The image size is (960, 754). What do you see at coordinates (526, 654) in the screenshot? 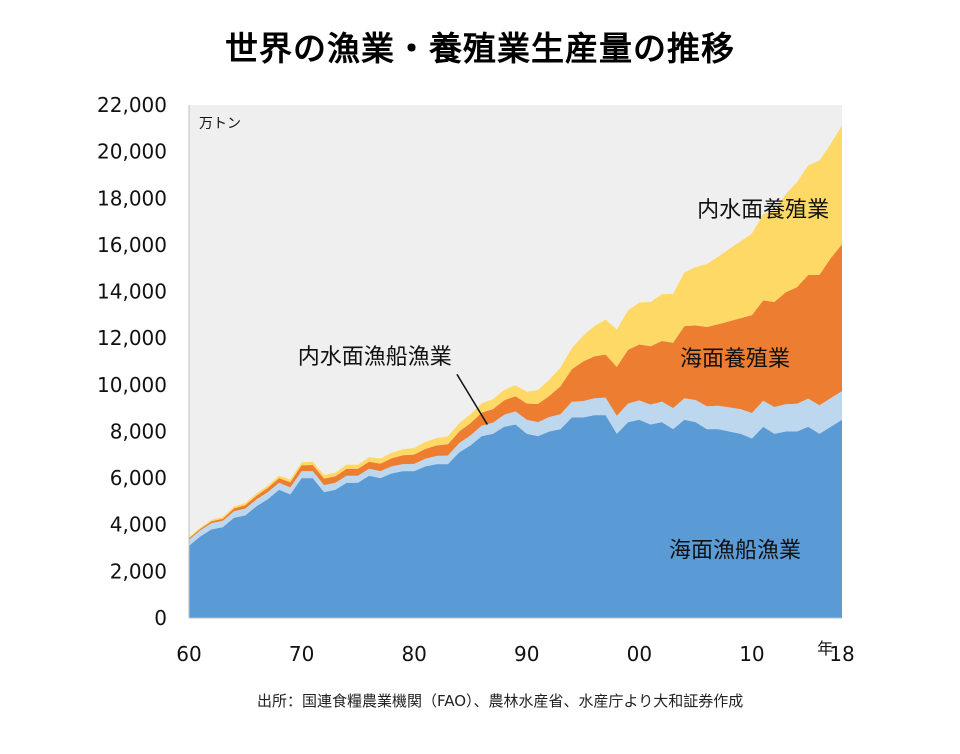
I see `x-tick-label: 90` at bounding box center [526, 654].